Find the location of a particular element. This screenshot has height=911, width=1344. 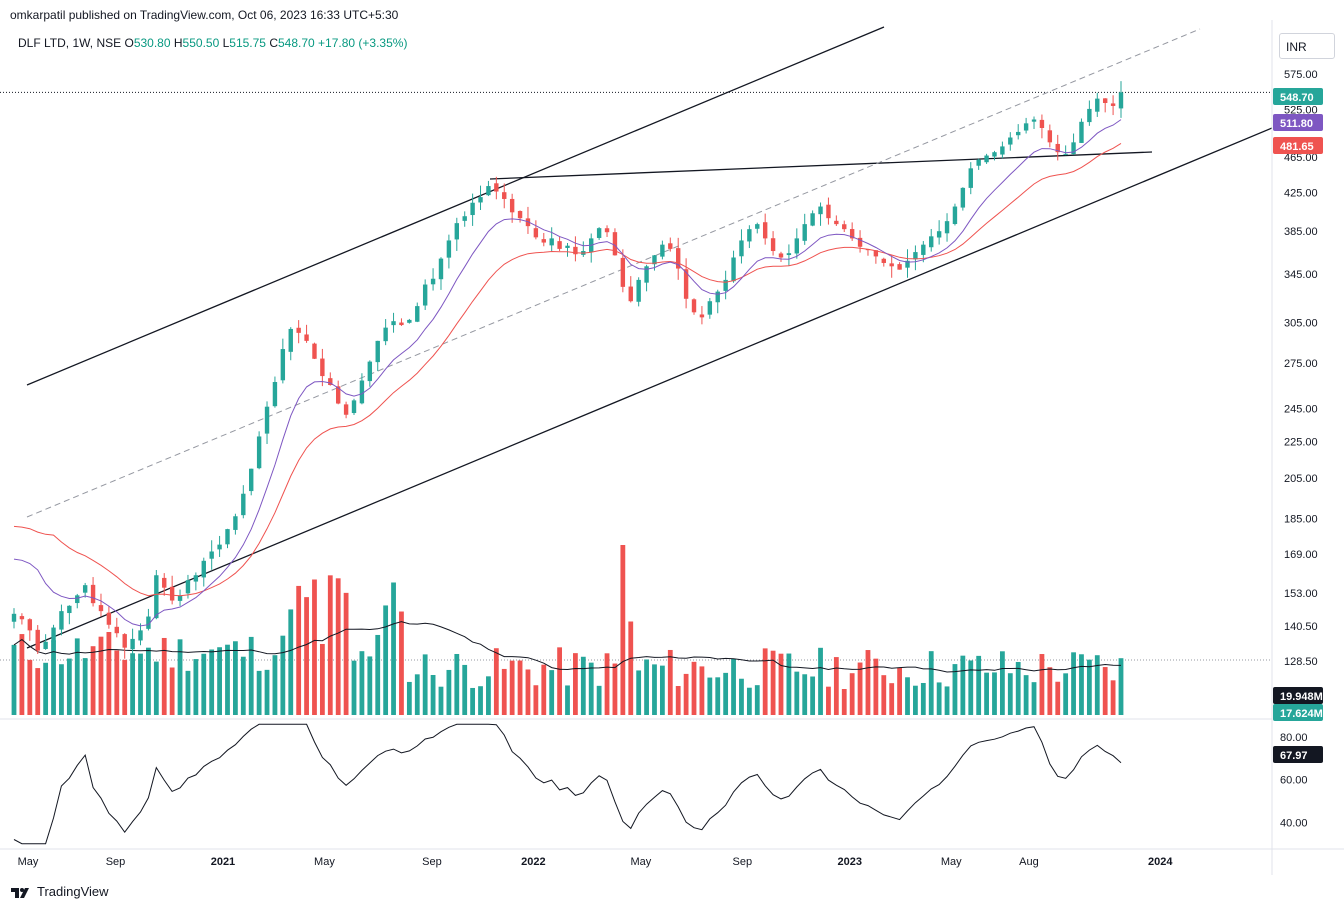

low-label: L is located at coordinates (226, 43).